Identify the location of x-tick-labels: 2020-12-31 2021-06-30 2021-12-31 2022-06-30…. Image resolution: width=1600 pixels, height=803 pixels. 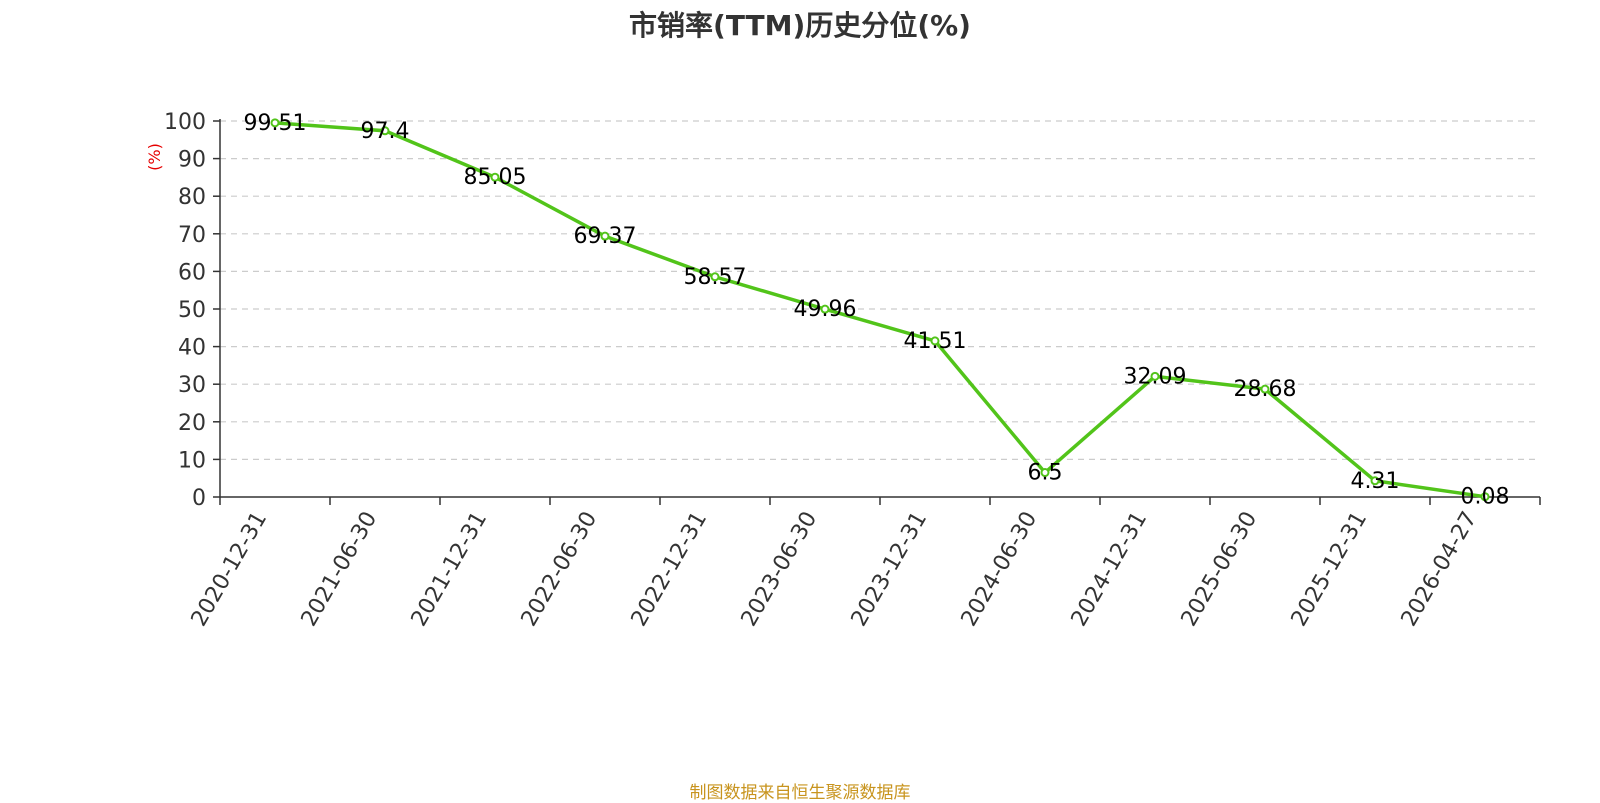
(835, 569).